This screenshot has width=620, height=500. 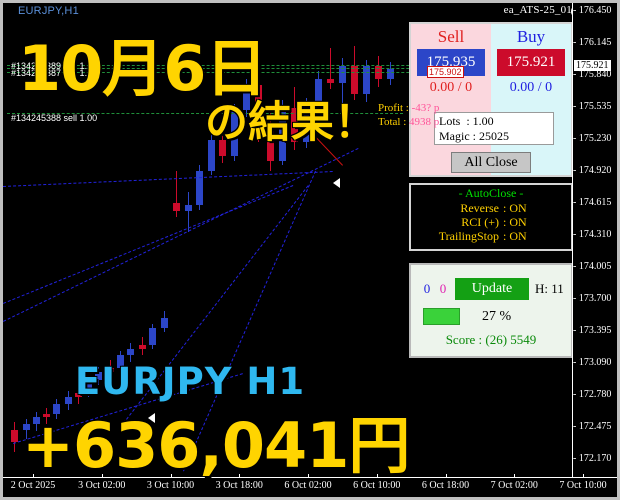 I want to click on autoclose-key: Reverse, so click(x=479, y=208).